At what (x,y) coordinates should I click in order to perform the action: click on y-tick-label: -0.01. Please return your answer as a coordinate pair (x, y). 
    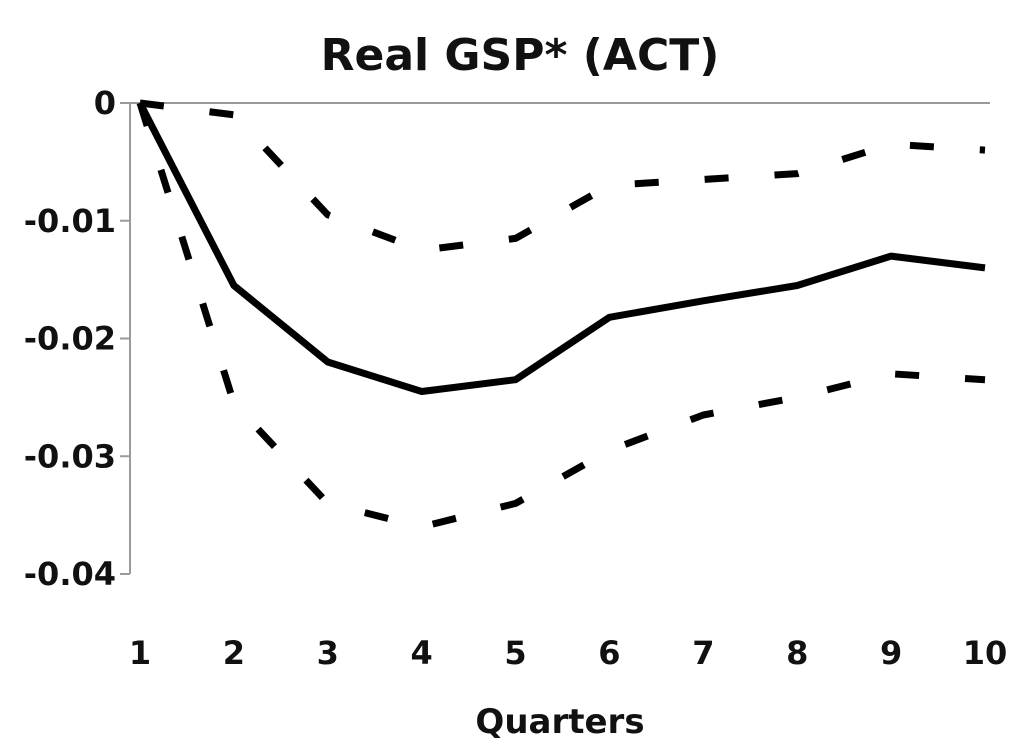
    Looking at the image, I should click on (70, 221).